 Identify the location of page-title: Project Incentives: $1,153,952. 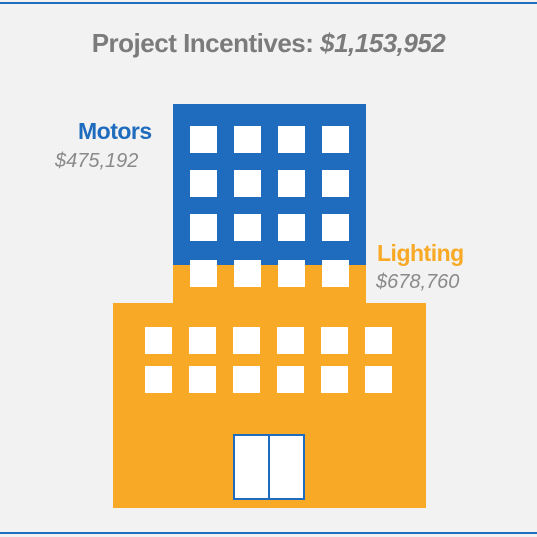
(268, 43).